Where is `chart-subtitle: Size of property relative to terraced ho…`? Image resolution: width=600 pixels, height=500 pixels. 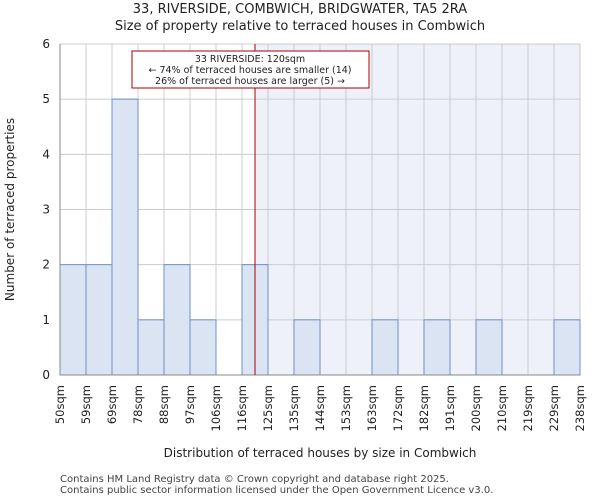
chart-subtitle: Size of property relative to terraced ho… is located at coordinates (300, 26).